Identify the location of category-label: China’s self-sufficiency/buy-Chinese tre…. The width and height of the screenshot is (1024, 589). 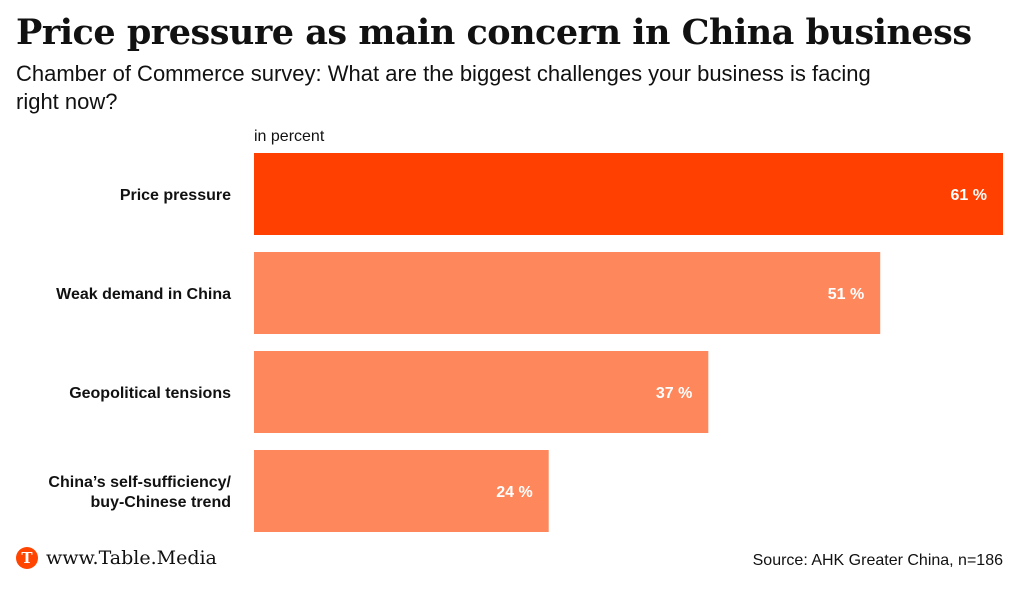
(139, 492).